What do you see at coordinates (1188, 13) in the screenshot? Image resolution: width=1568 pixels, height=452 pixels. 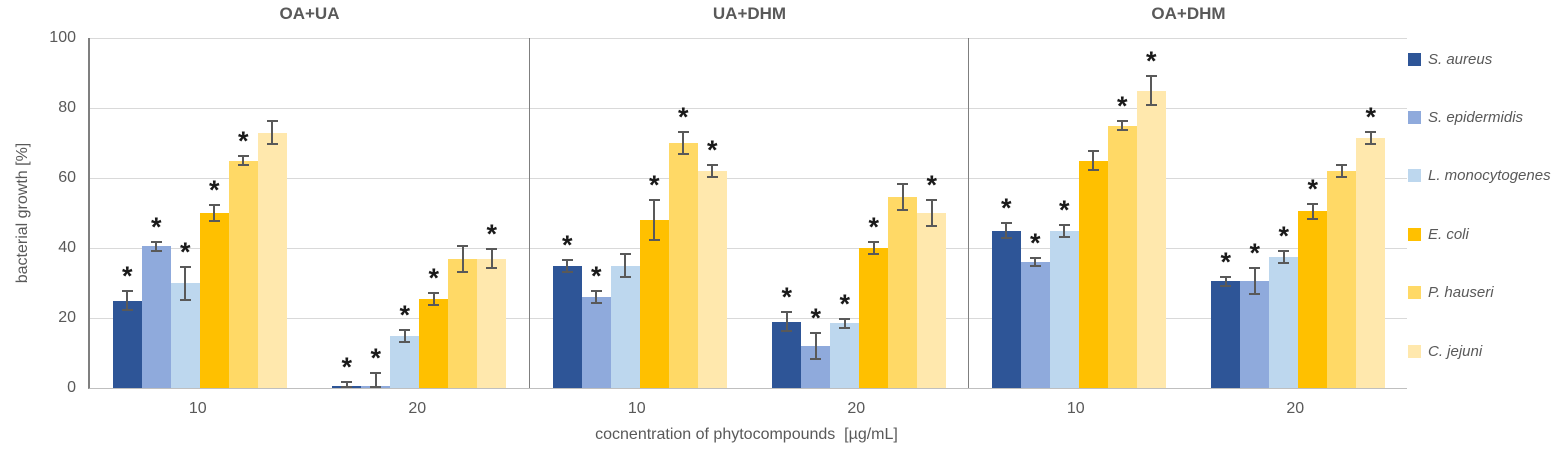 I see `panel-title: OA+DHM` at bounding box center [1188, 13].